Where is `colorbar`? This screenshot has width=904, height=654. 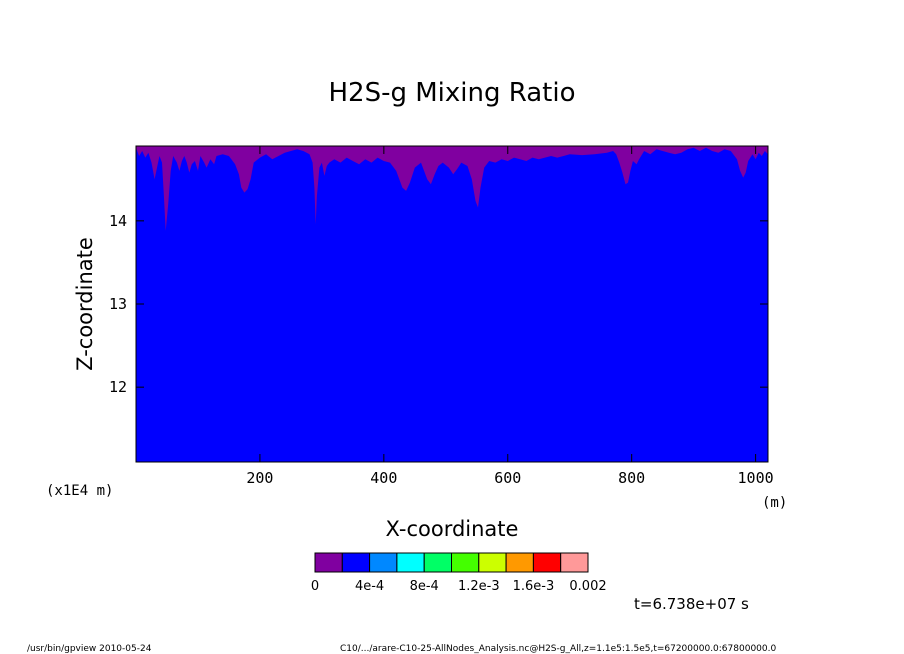
colorbar is located at coordinates (451, 562).